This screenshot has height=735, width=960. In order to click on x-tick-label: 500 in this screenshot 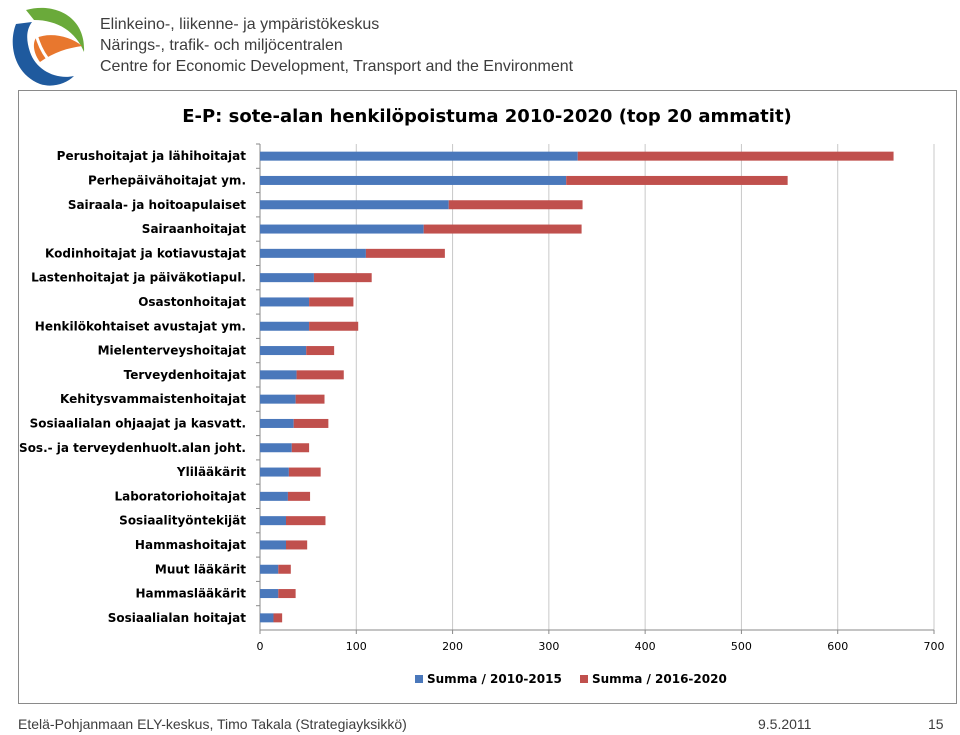, I will do `click(741, 646)`.